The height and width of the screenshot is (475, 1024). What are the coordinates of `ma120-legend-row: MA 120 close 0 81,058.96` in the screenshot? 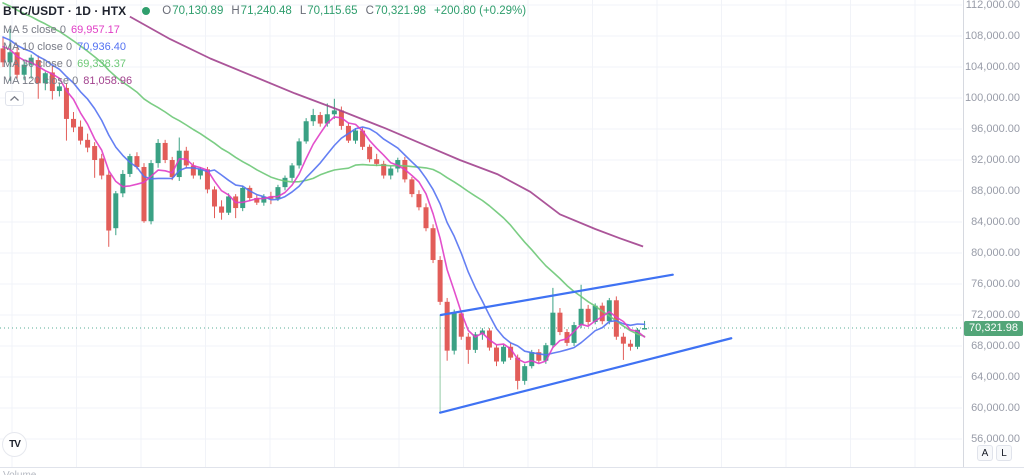 It's located at (68, 81).